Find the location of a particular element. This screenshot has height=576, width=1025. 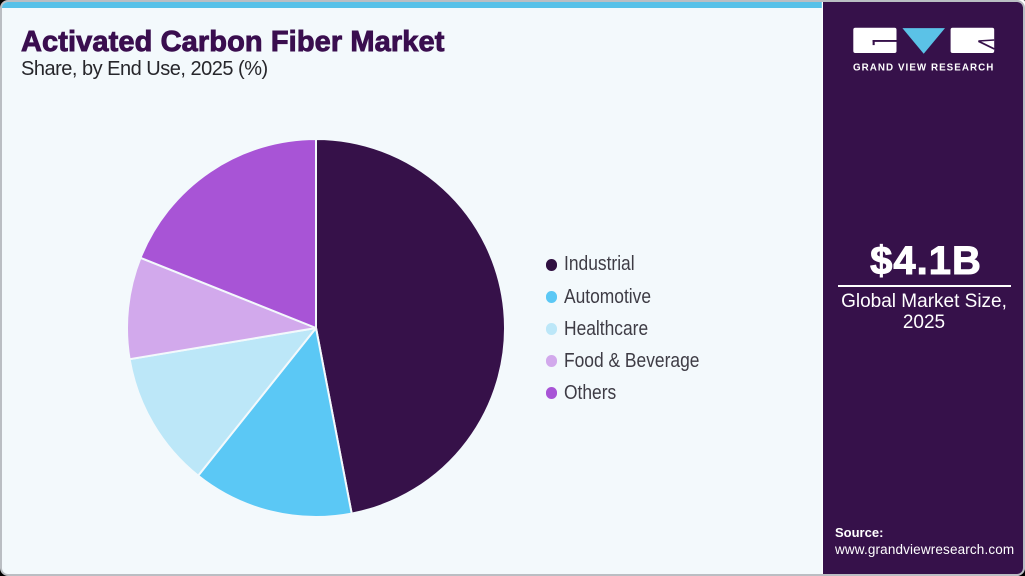

svg-text: GRAND VIEW RESEARCH is located at coordinates (923, 67).